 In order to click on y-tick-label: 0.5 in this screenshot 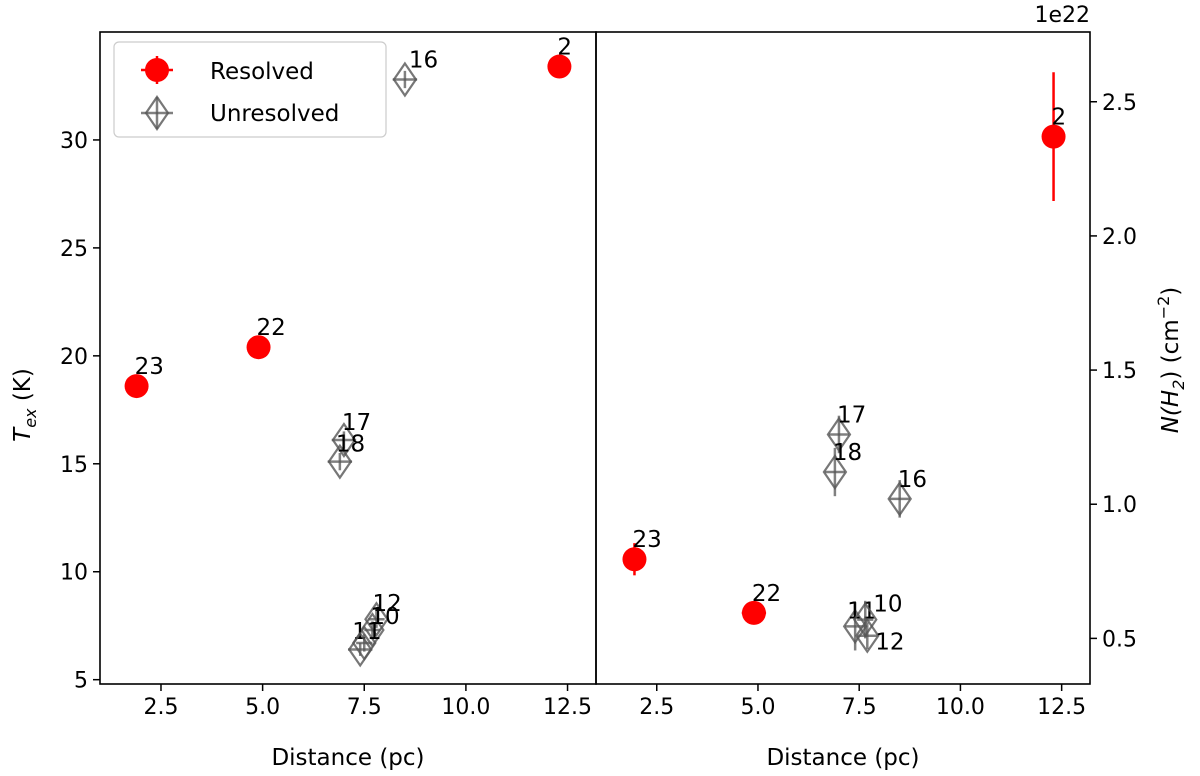, I will do `click(1119, 639)`.